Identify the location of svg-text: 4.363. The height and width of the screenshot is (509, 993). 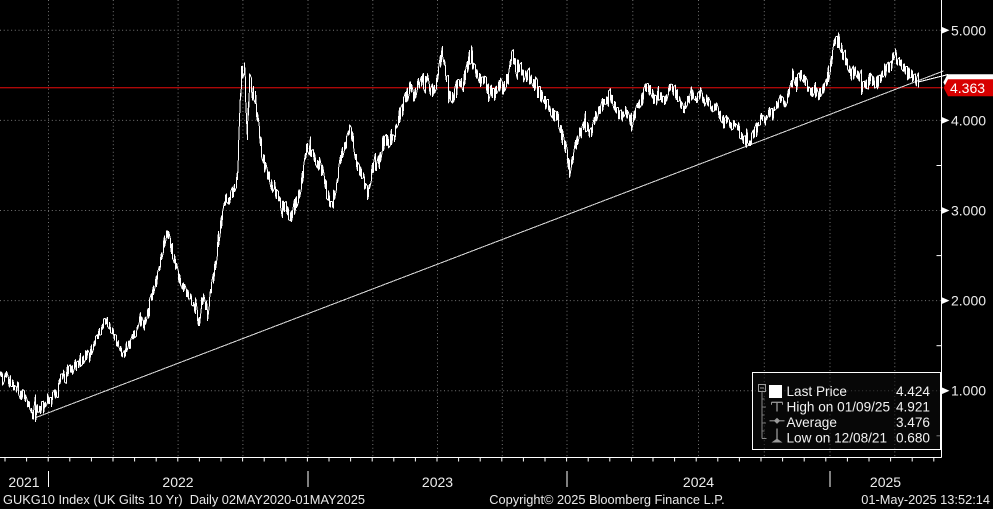
(967, 88).